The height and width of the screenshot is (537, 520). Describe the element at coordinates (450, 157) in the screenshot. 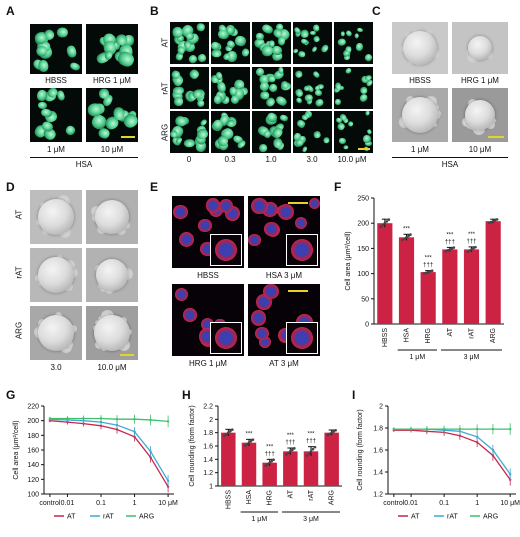

I see `group-line-c` at that location.